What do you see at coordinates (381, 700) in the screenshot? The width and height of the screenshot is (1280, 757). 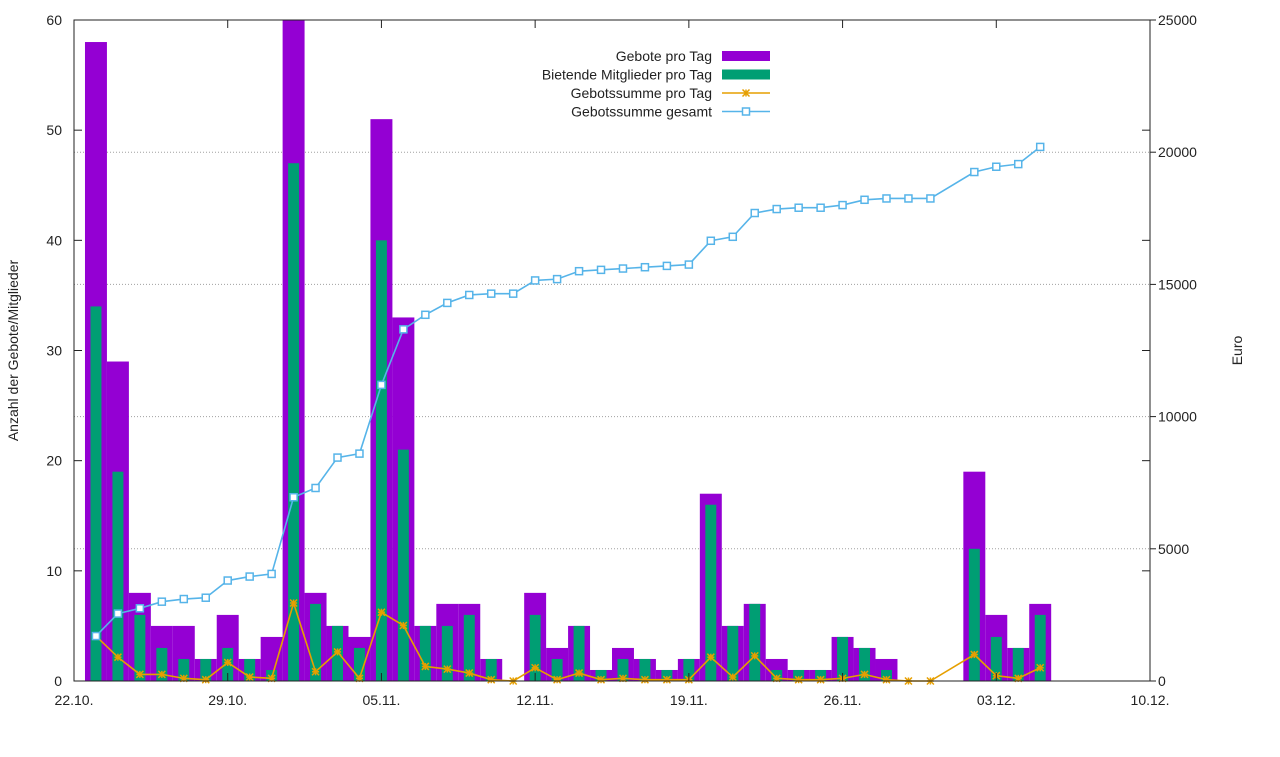 I see `x-tick-label: 05.11.` at bounding box center [381, 700].